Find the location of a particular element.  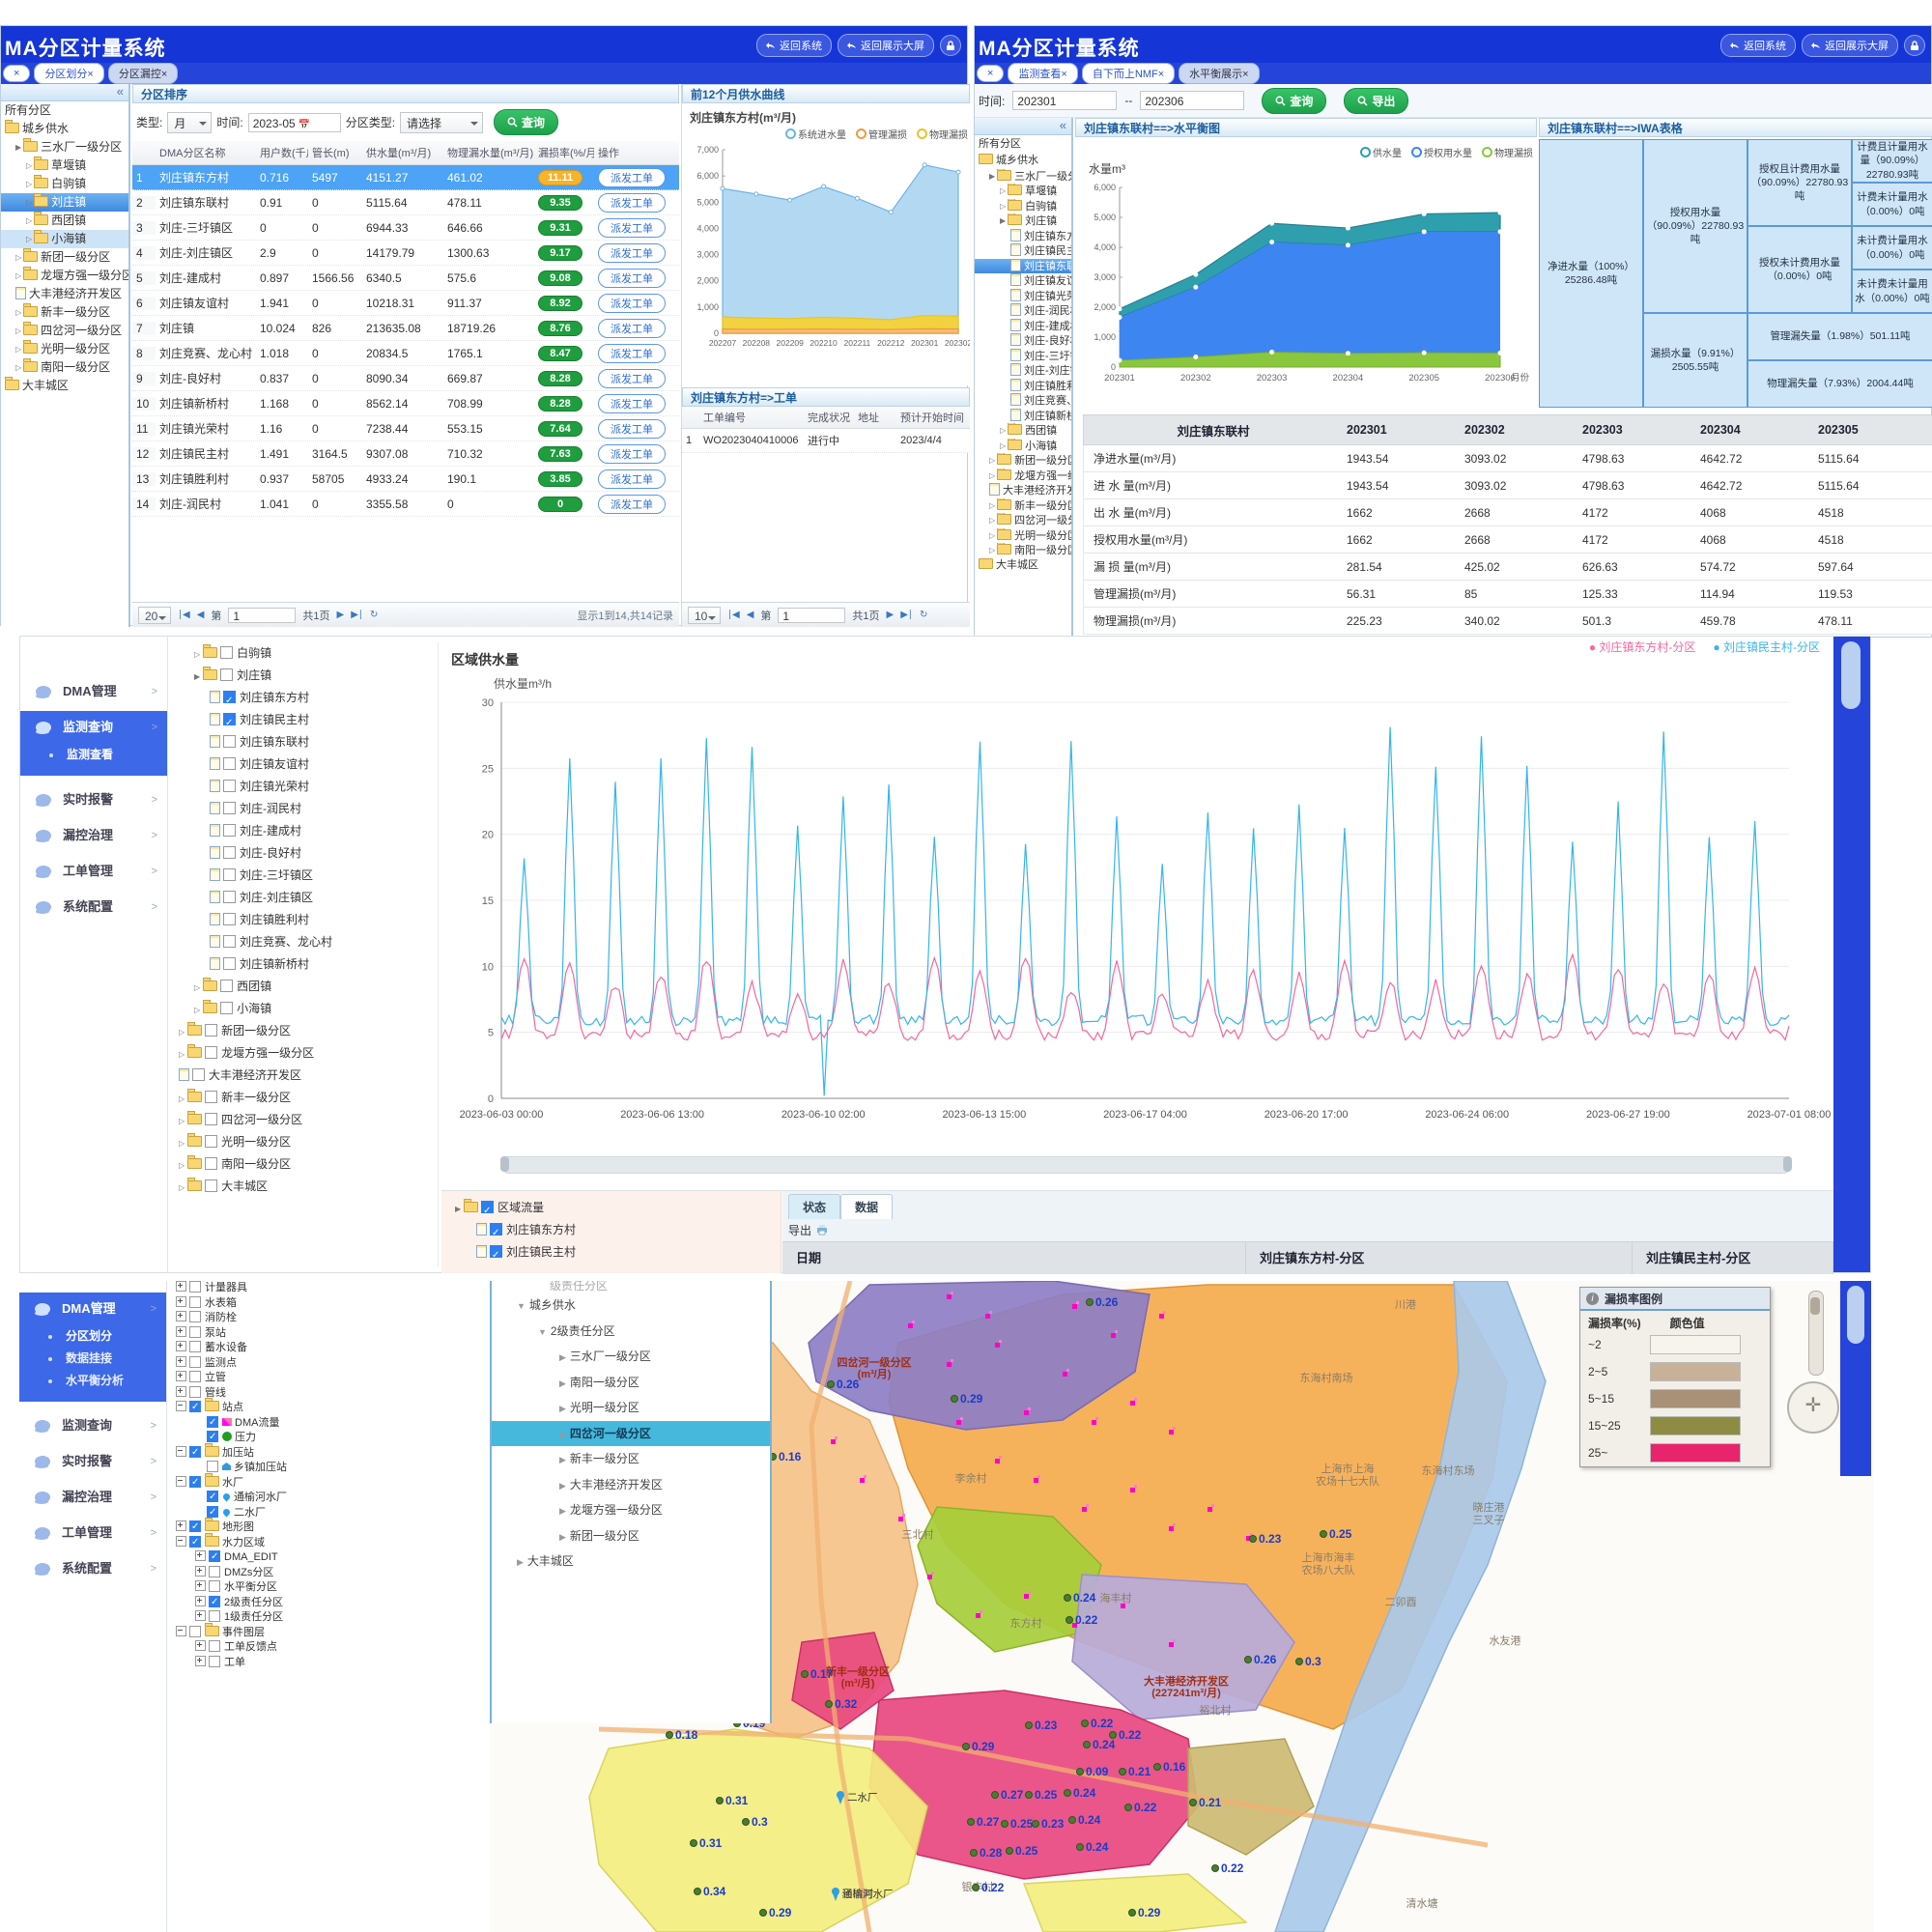

scrollbar-thumb is located at coordinates (1855, 1315).